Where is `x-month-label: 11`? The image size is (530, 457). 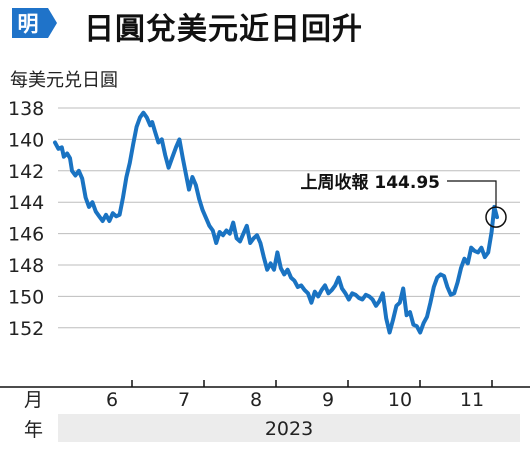
x-month-label: 11 is located at coordinates (472, 400).